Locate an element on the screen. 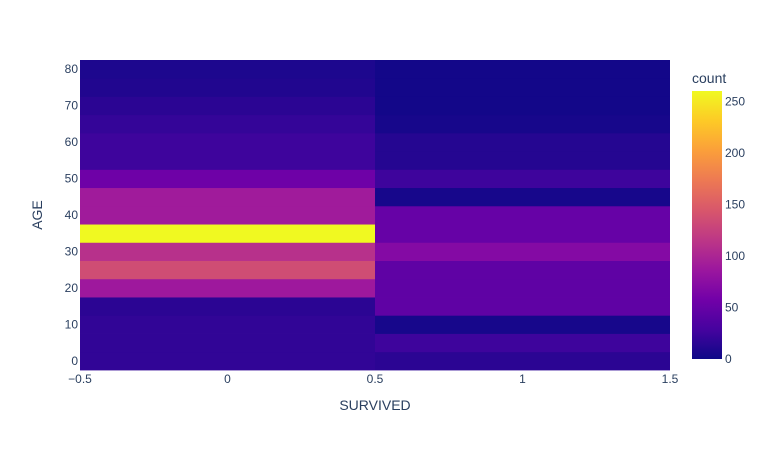 This screenshot has width=764, height=450. colorbar-tick-label: 150 is located at coordinates (735, 204).